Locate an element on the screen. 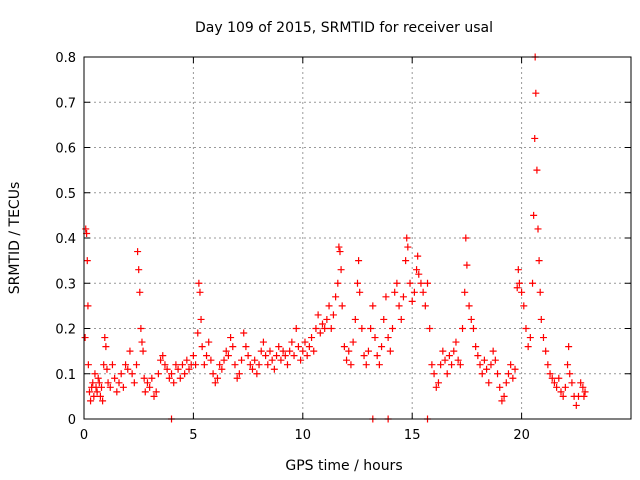 The image size is (640, 480). y-tick-label: 0.3 is located at coordinates (65, 284).